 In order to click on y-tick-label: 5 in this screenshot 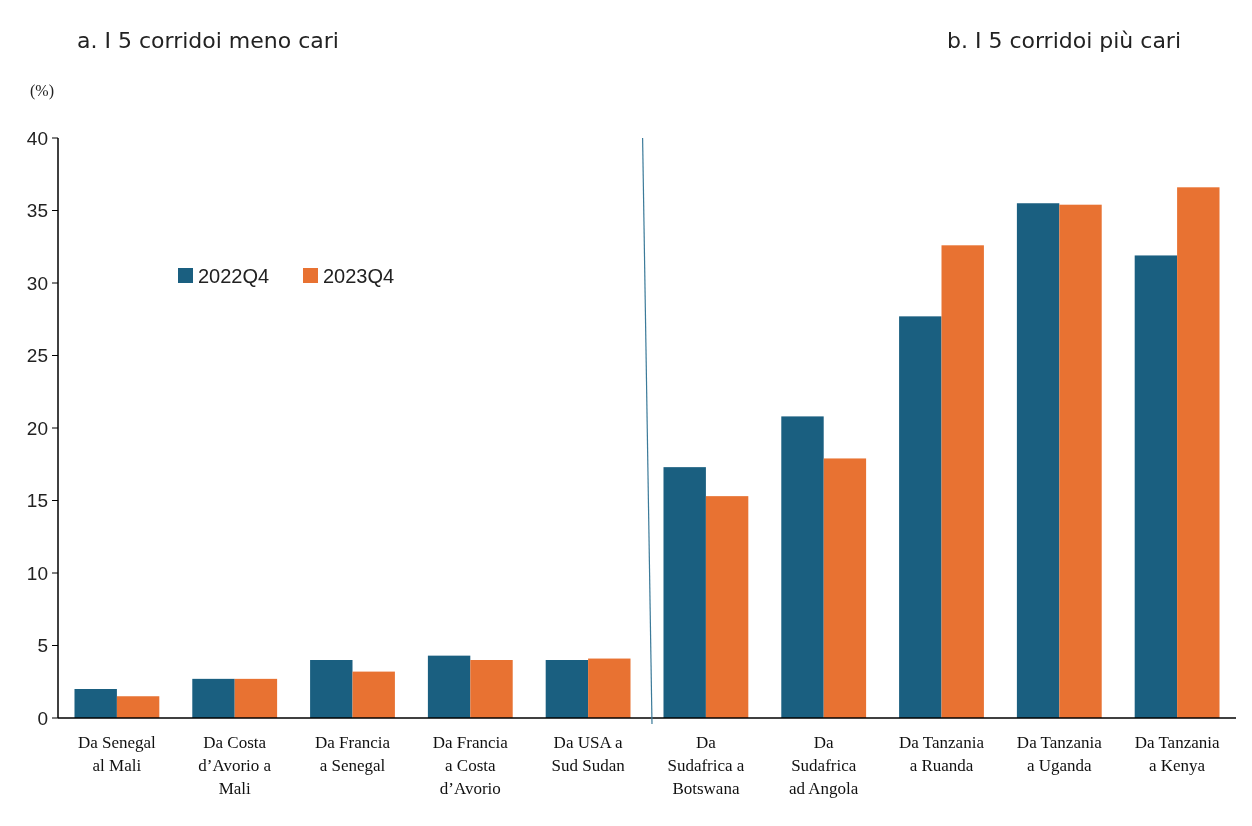, I will do `click(42, 646)`.